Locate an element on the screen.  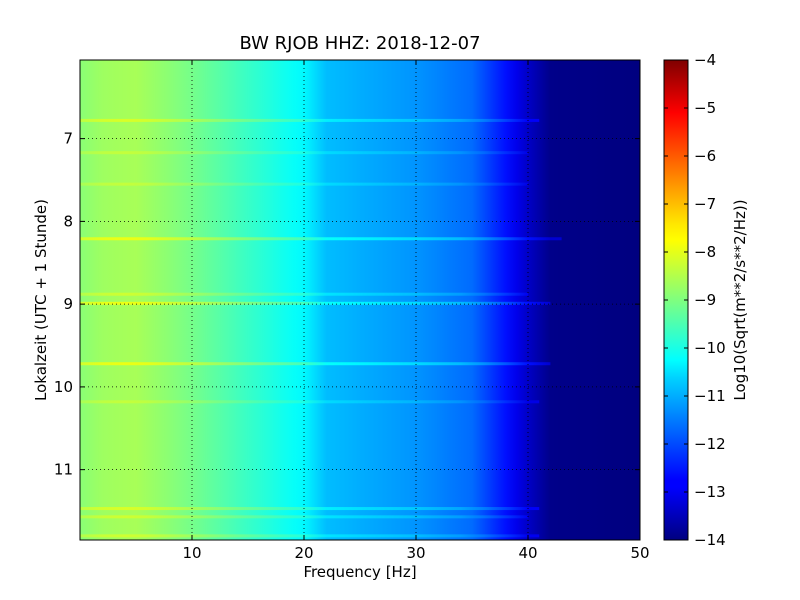
y-axis-label: Lokalzeit (UTC + 1 Stunde) is located at coordinates (41, 300).